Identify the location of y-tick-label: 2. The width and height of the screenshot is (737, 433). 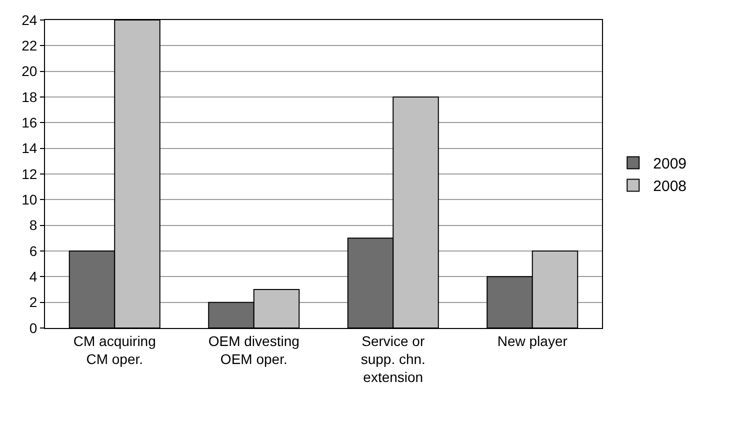
(33, 302).